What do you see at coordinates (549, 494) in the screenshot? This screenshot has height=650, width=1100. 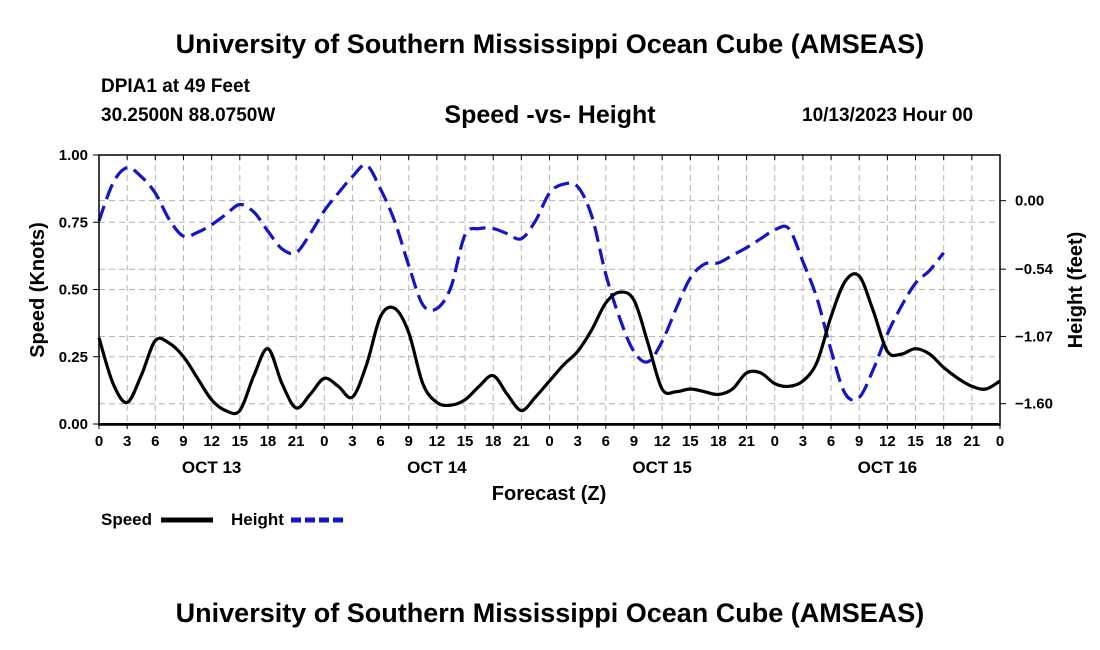 I see `x-axis-label: Forecast (Z)` at bounding box center [549, 494].